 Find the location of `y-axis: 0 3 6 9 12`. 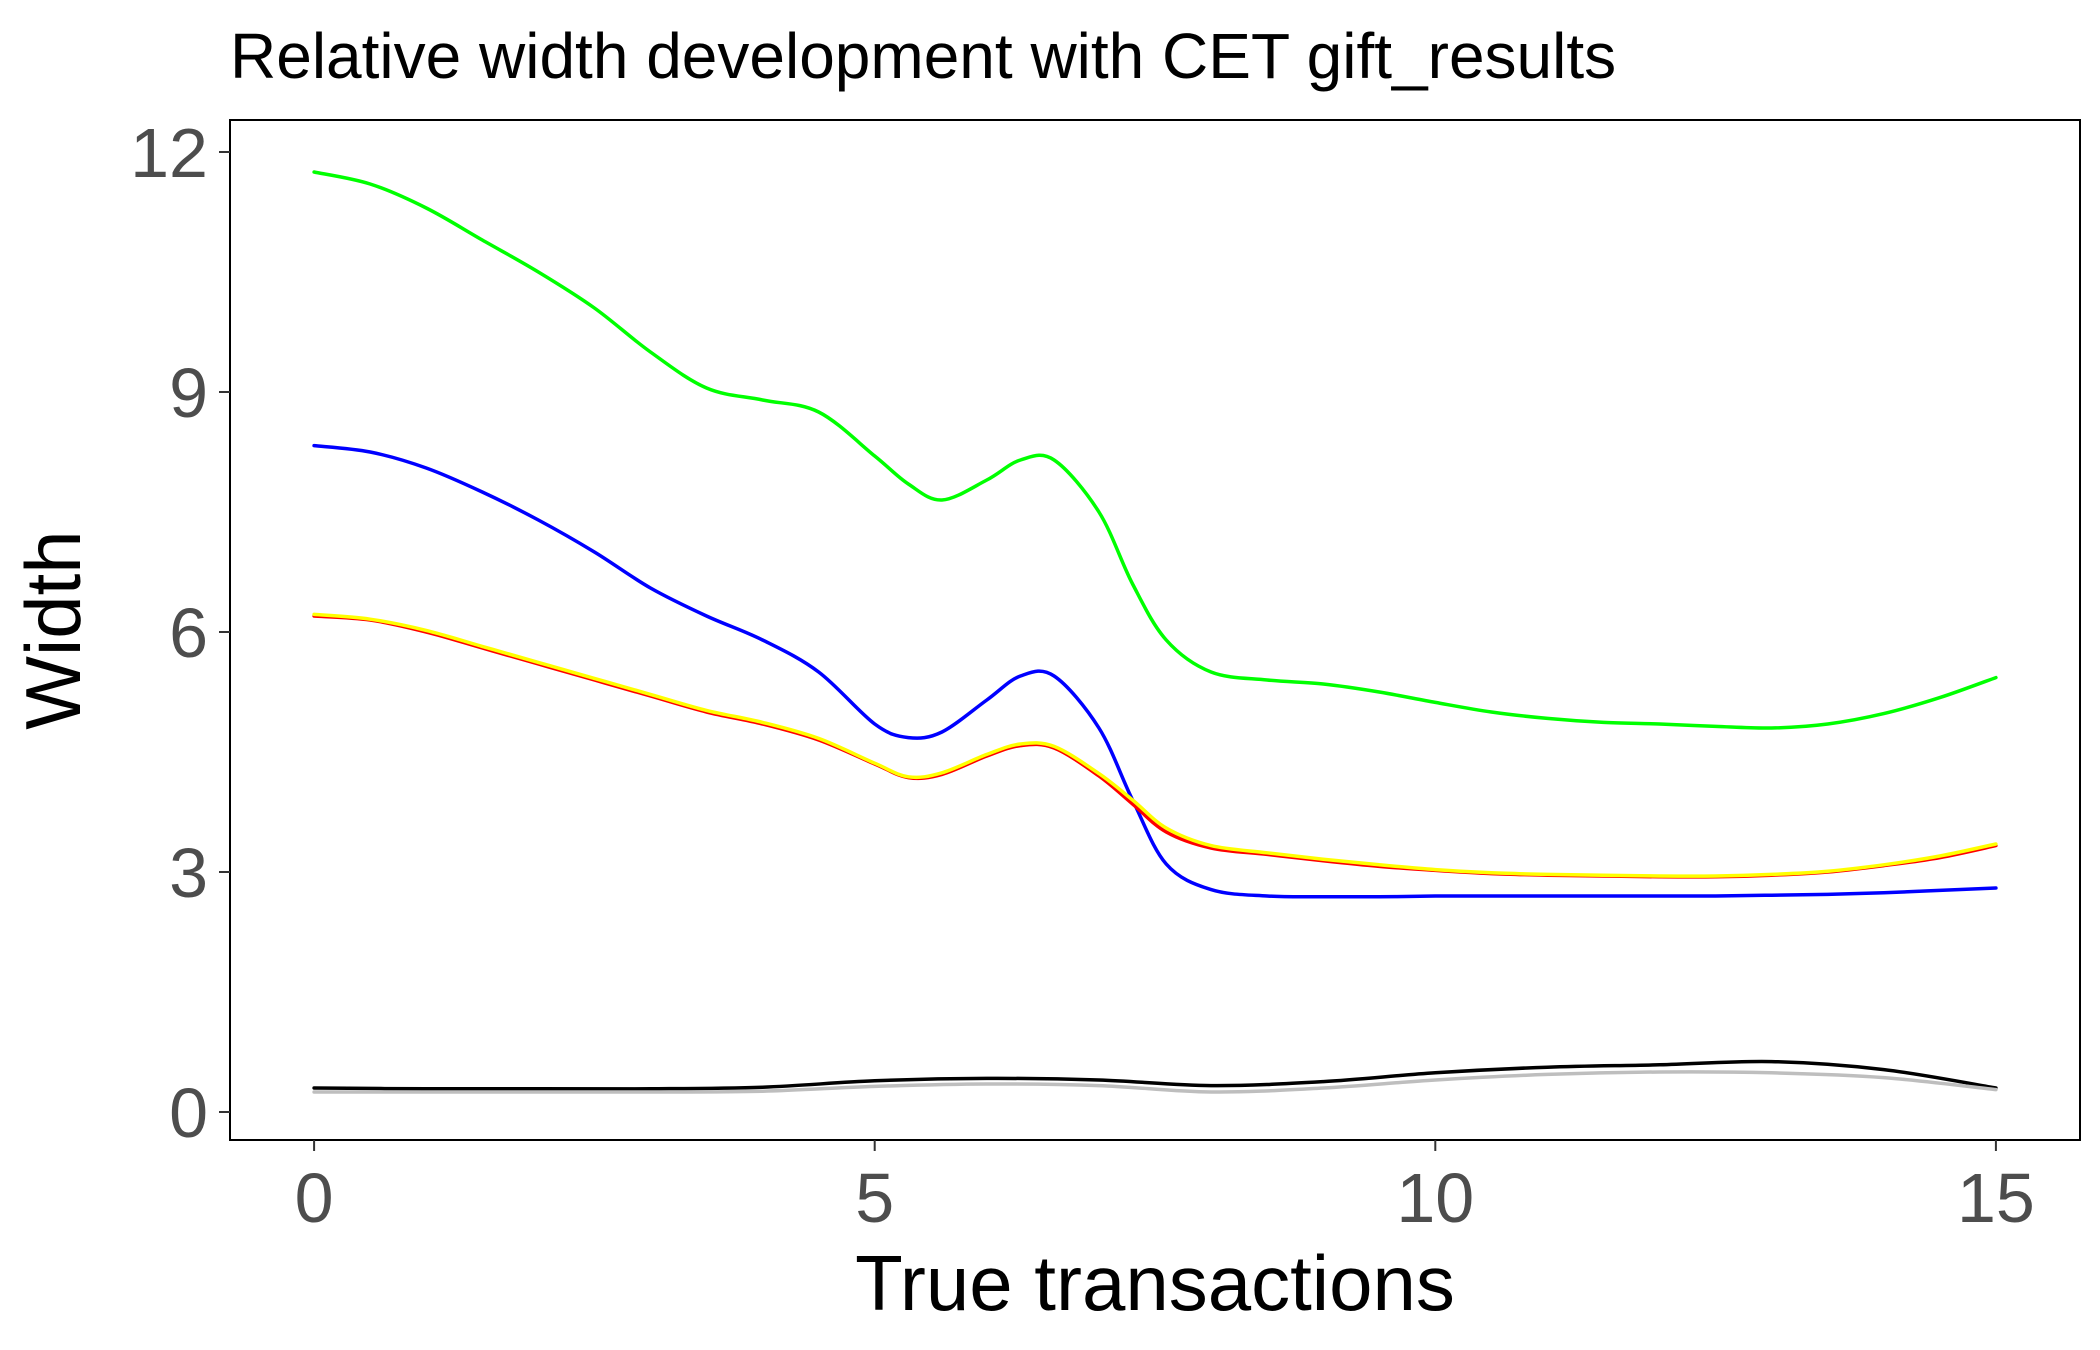

y-axis: 0 3 6 9 12 is located at coordinates (180, 633).